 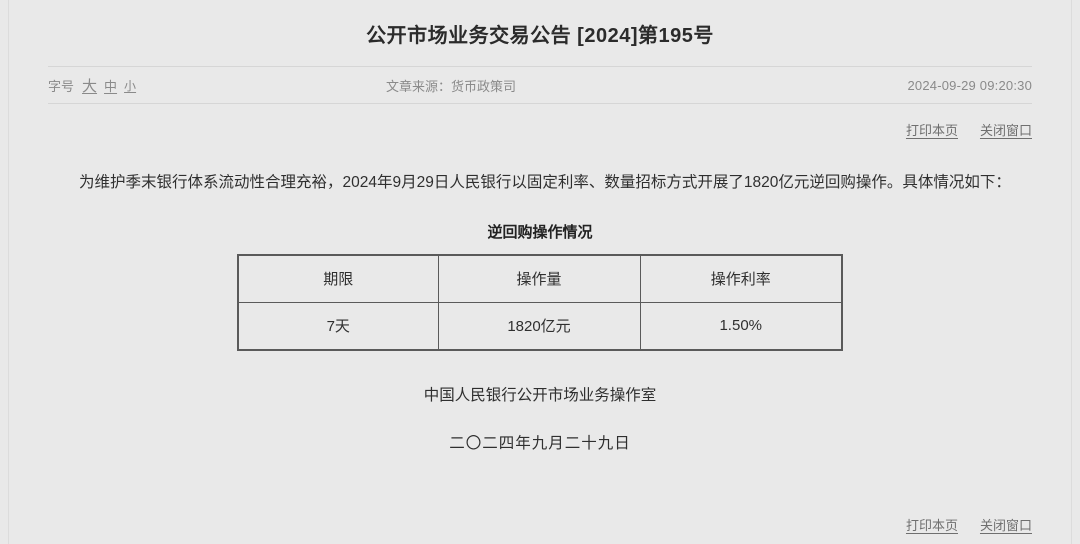 What do you see at coordinates (540, 121) in the screenshot?
I see `action-links-top: 打印本页 关闭窗口` at bounding box center [540, 121].